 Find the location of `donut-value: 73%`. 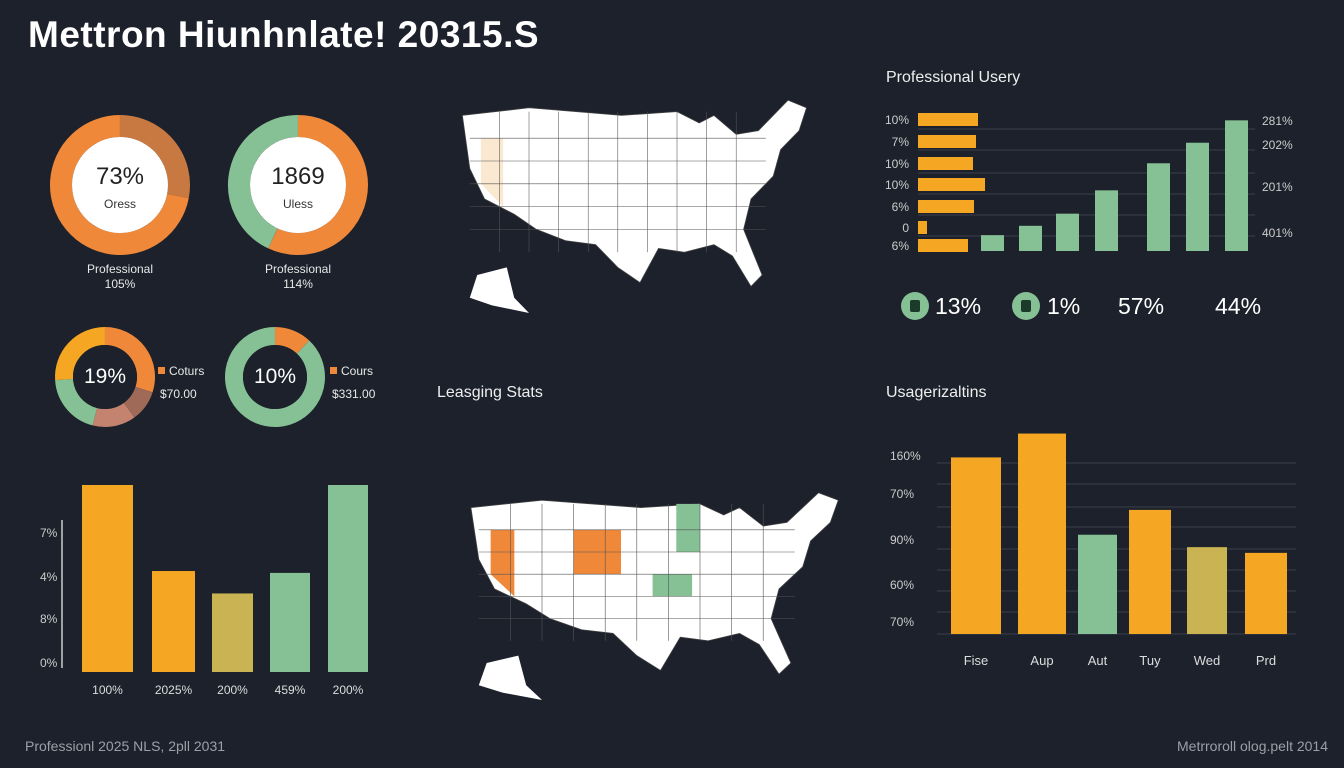

donut-value: 73% is located at coordinates (120, 176).